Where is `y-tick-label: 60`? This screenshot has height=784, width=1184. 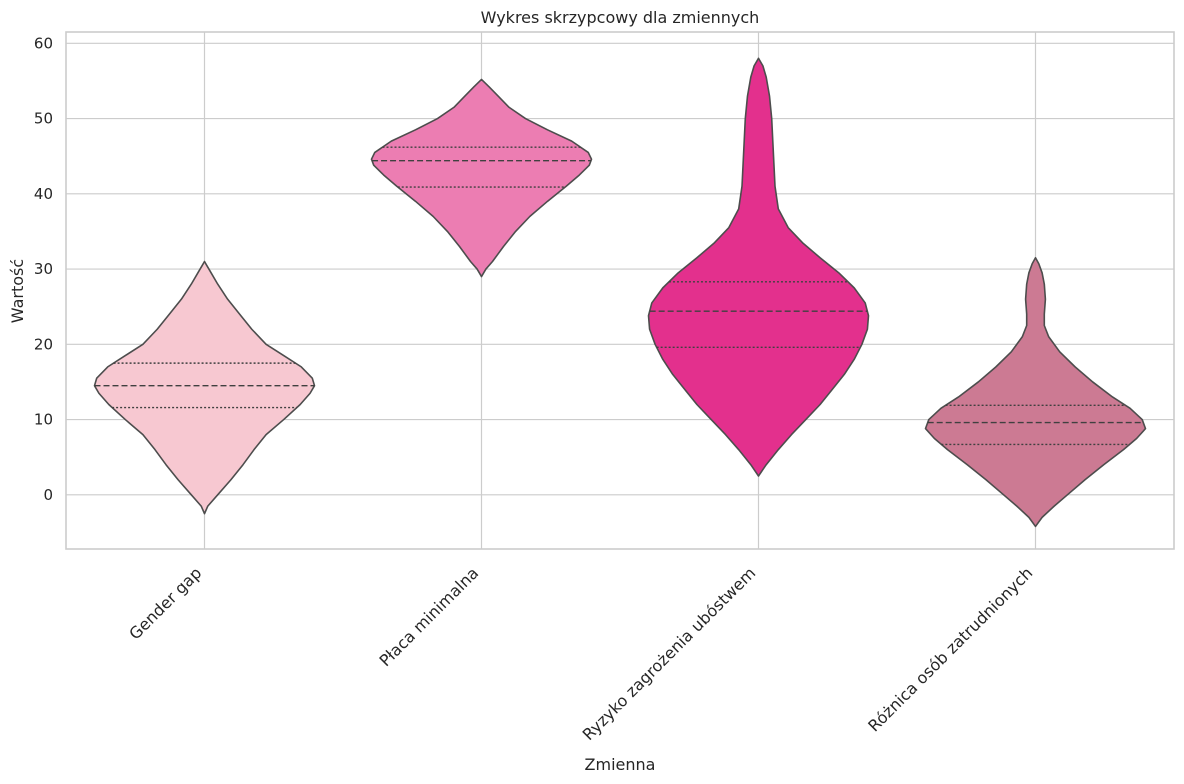 y-tick-label: 60 is located at coordinates (43, 43).